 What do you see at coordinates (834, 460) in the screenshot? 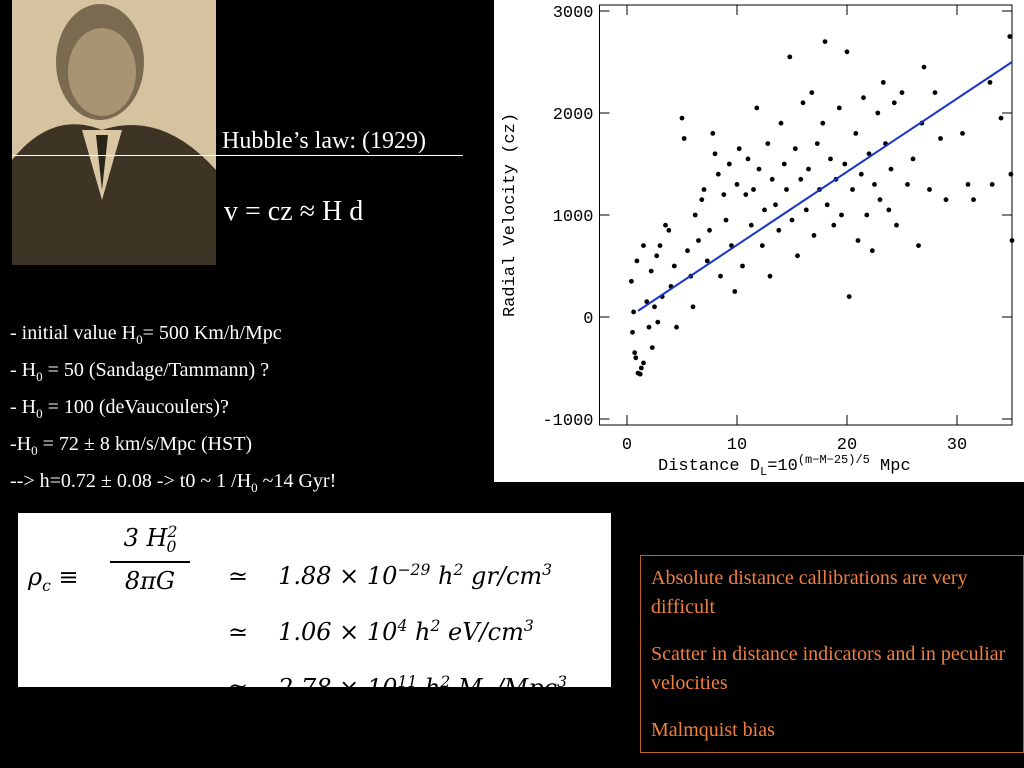
I see `x-label-run: (m−M−25)/5` at bounding box center [834, 460].